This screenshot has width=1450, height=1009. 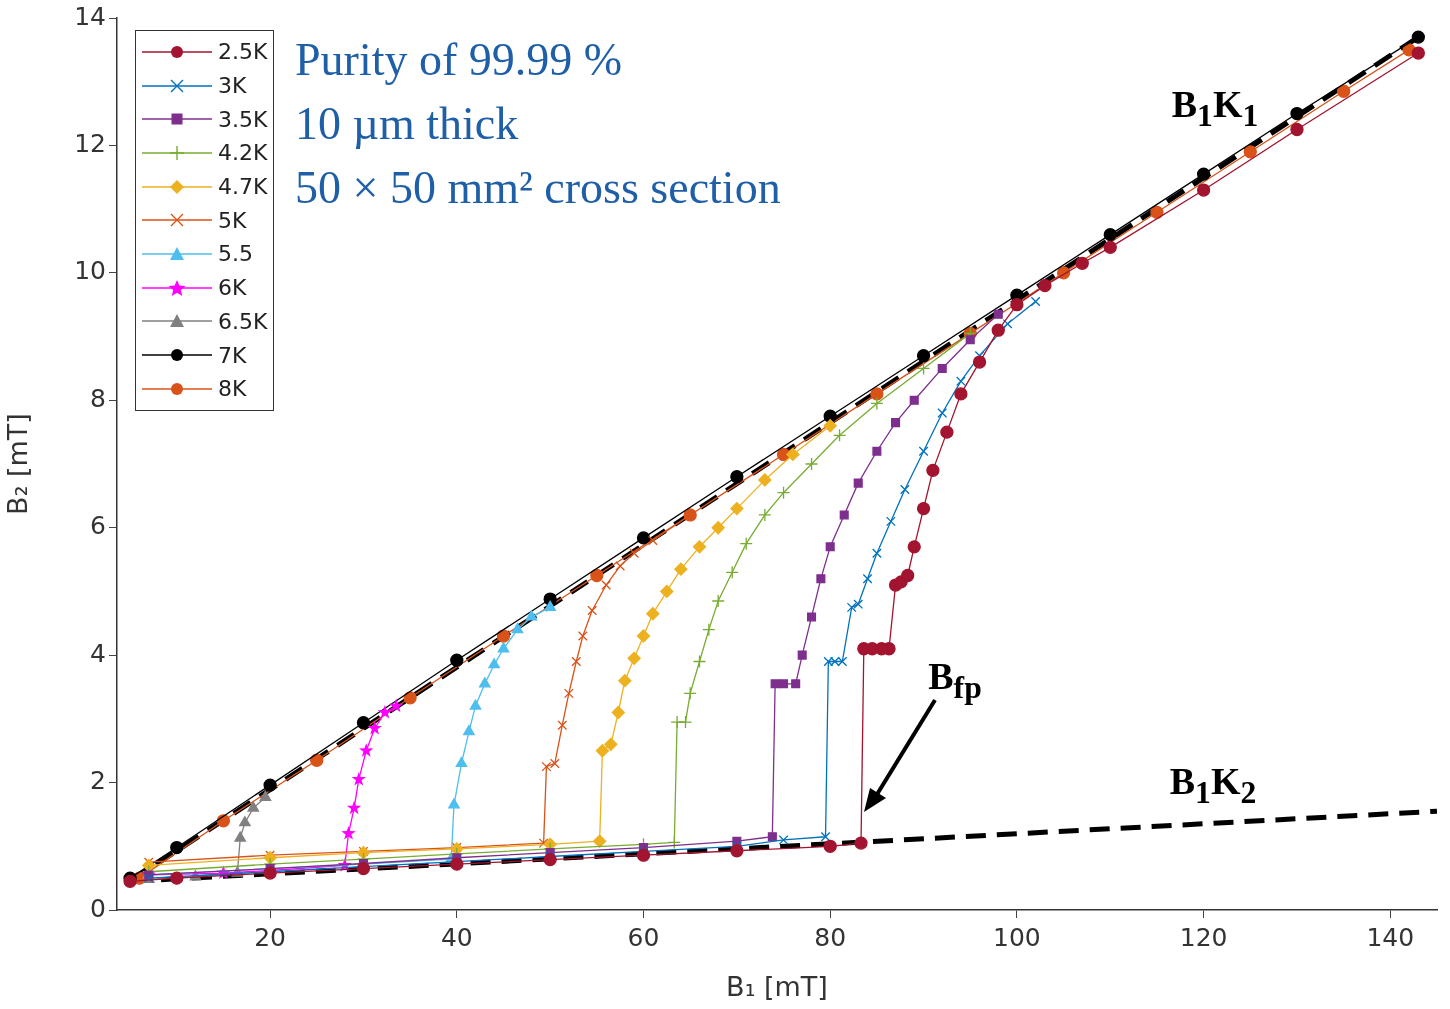 I want to click on legend-label: 4.7K, so click(x=243, y=187).